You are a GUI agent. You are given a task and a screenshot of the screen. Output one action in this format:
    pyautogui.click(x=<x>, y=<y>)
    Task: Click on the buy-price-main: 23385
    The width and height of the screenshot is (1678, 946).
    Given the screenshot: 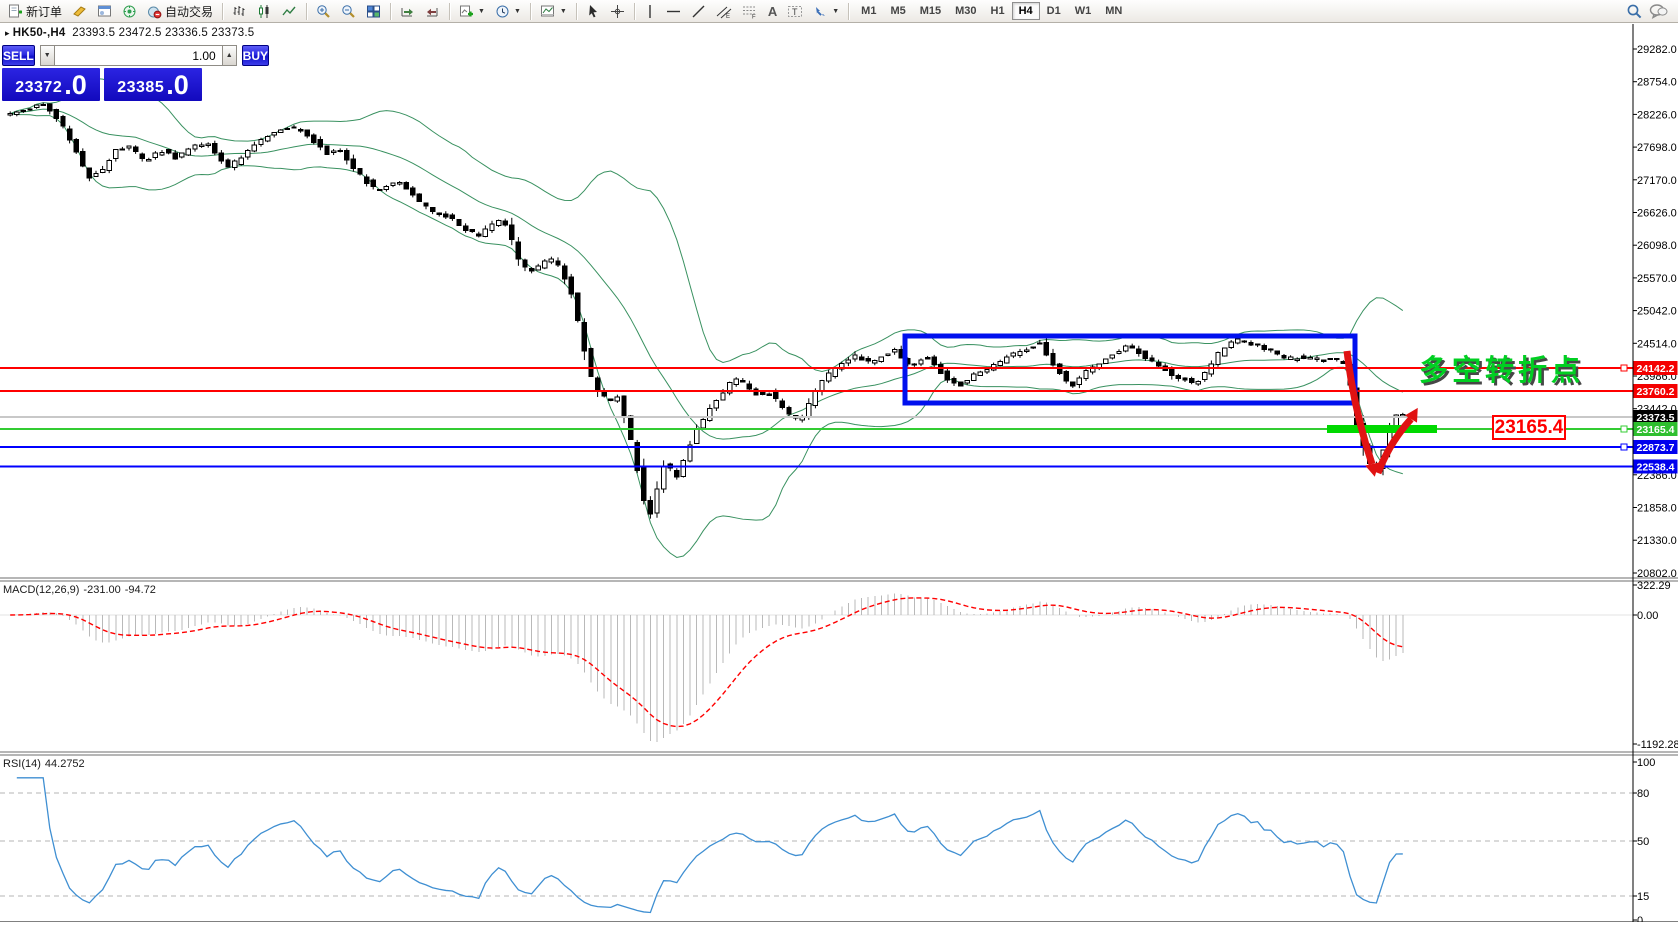 What is the action you would take?
    pyautogui.click(x=141, y=87)
    